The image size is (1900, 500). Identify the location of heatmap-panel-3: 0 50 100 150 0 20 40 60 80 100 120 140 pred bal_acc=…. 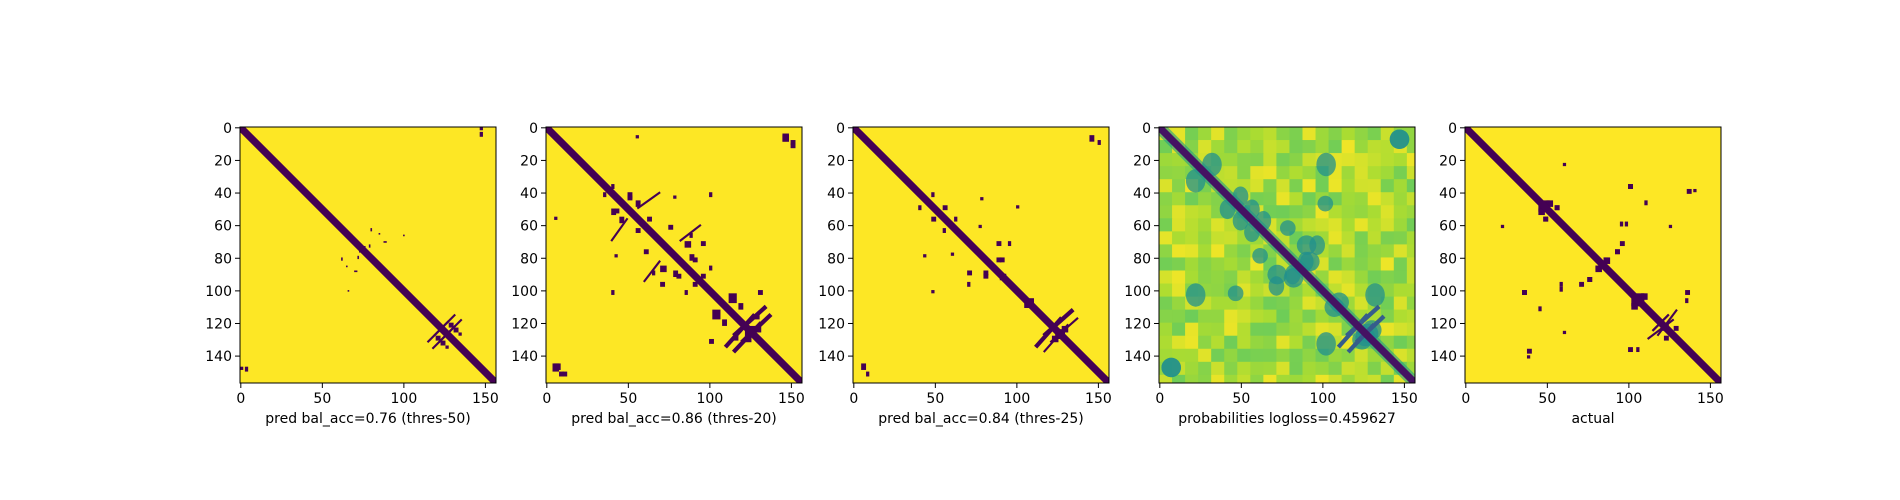
(965, 274).